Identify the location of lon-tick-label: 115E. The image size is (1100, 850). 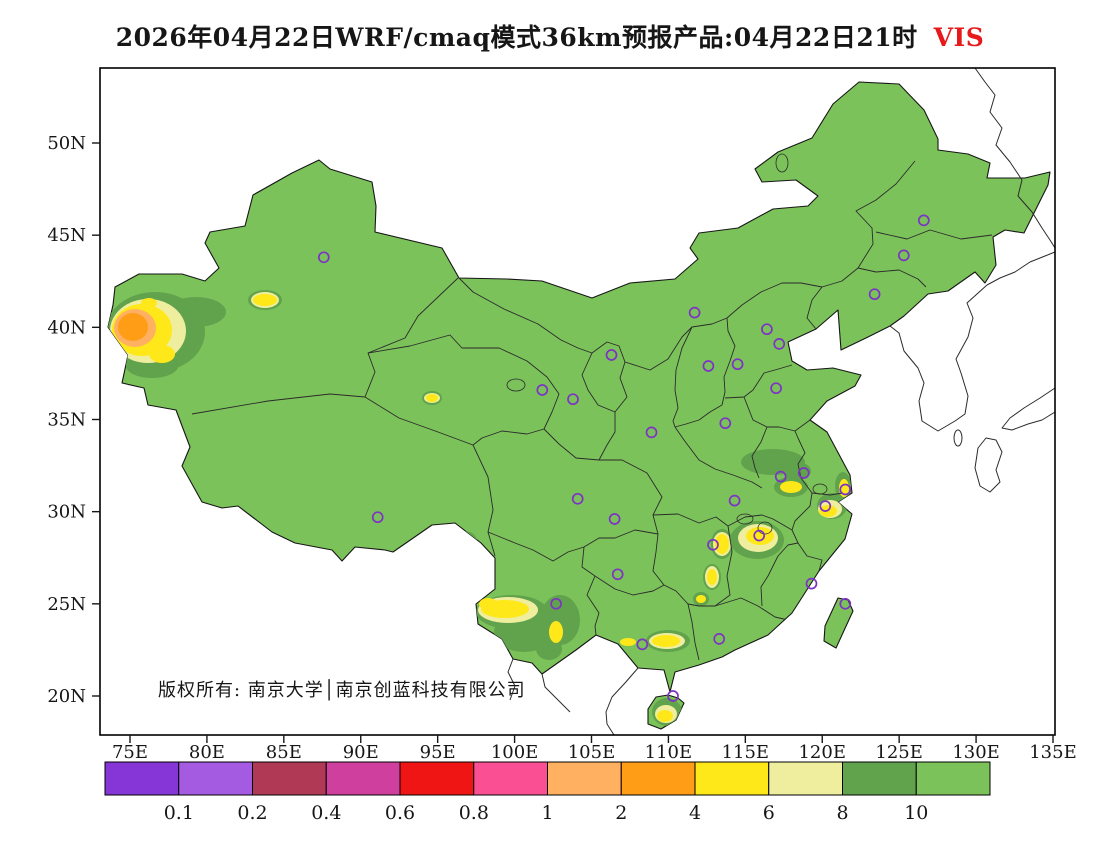
(746, 752).